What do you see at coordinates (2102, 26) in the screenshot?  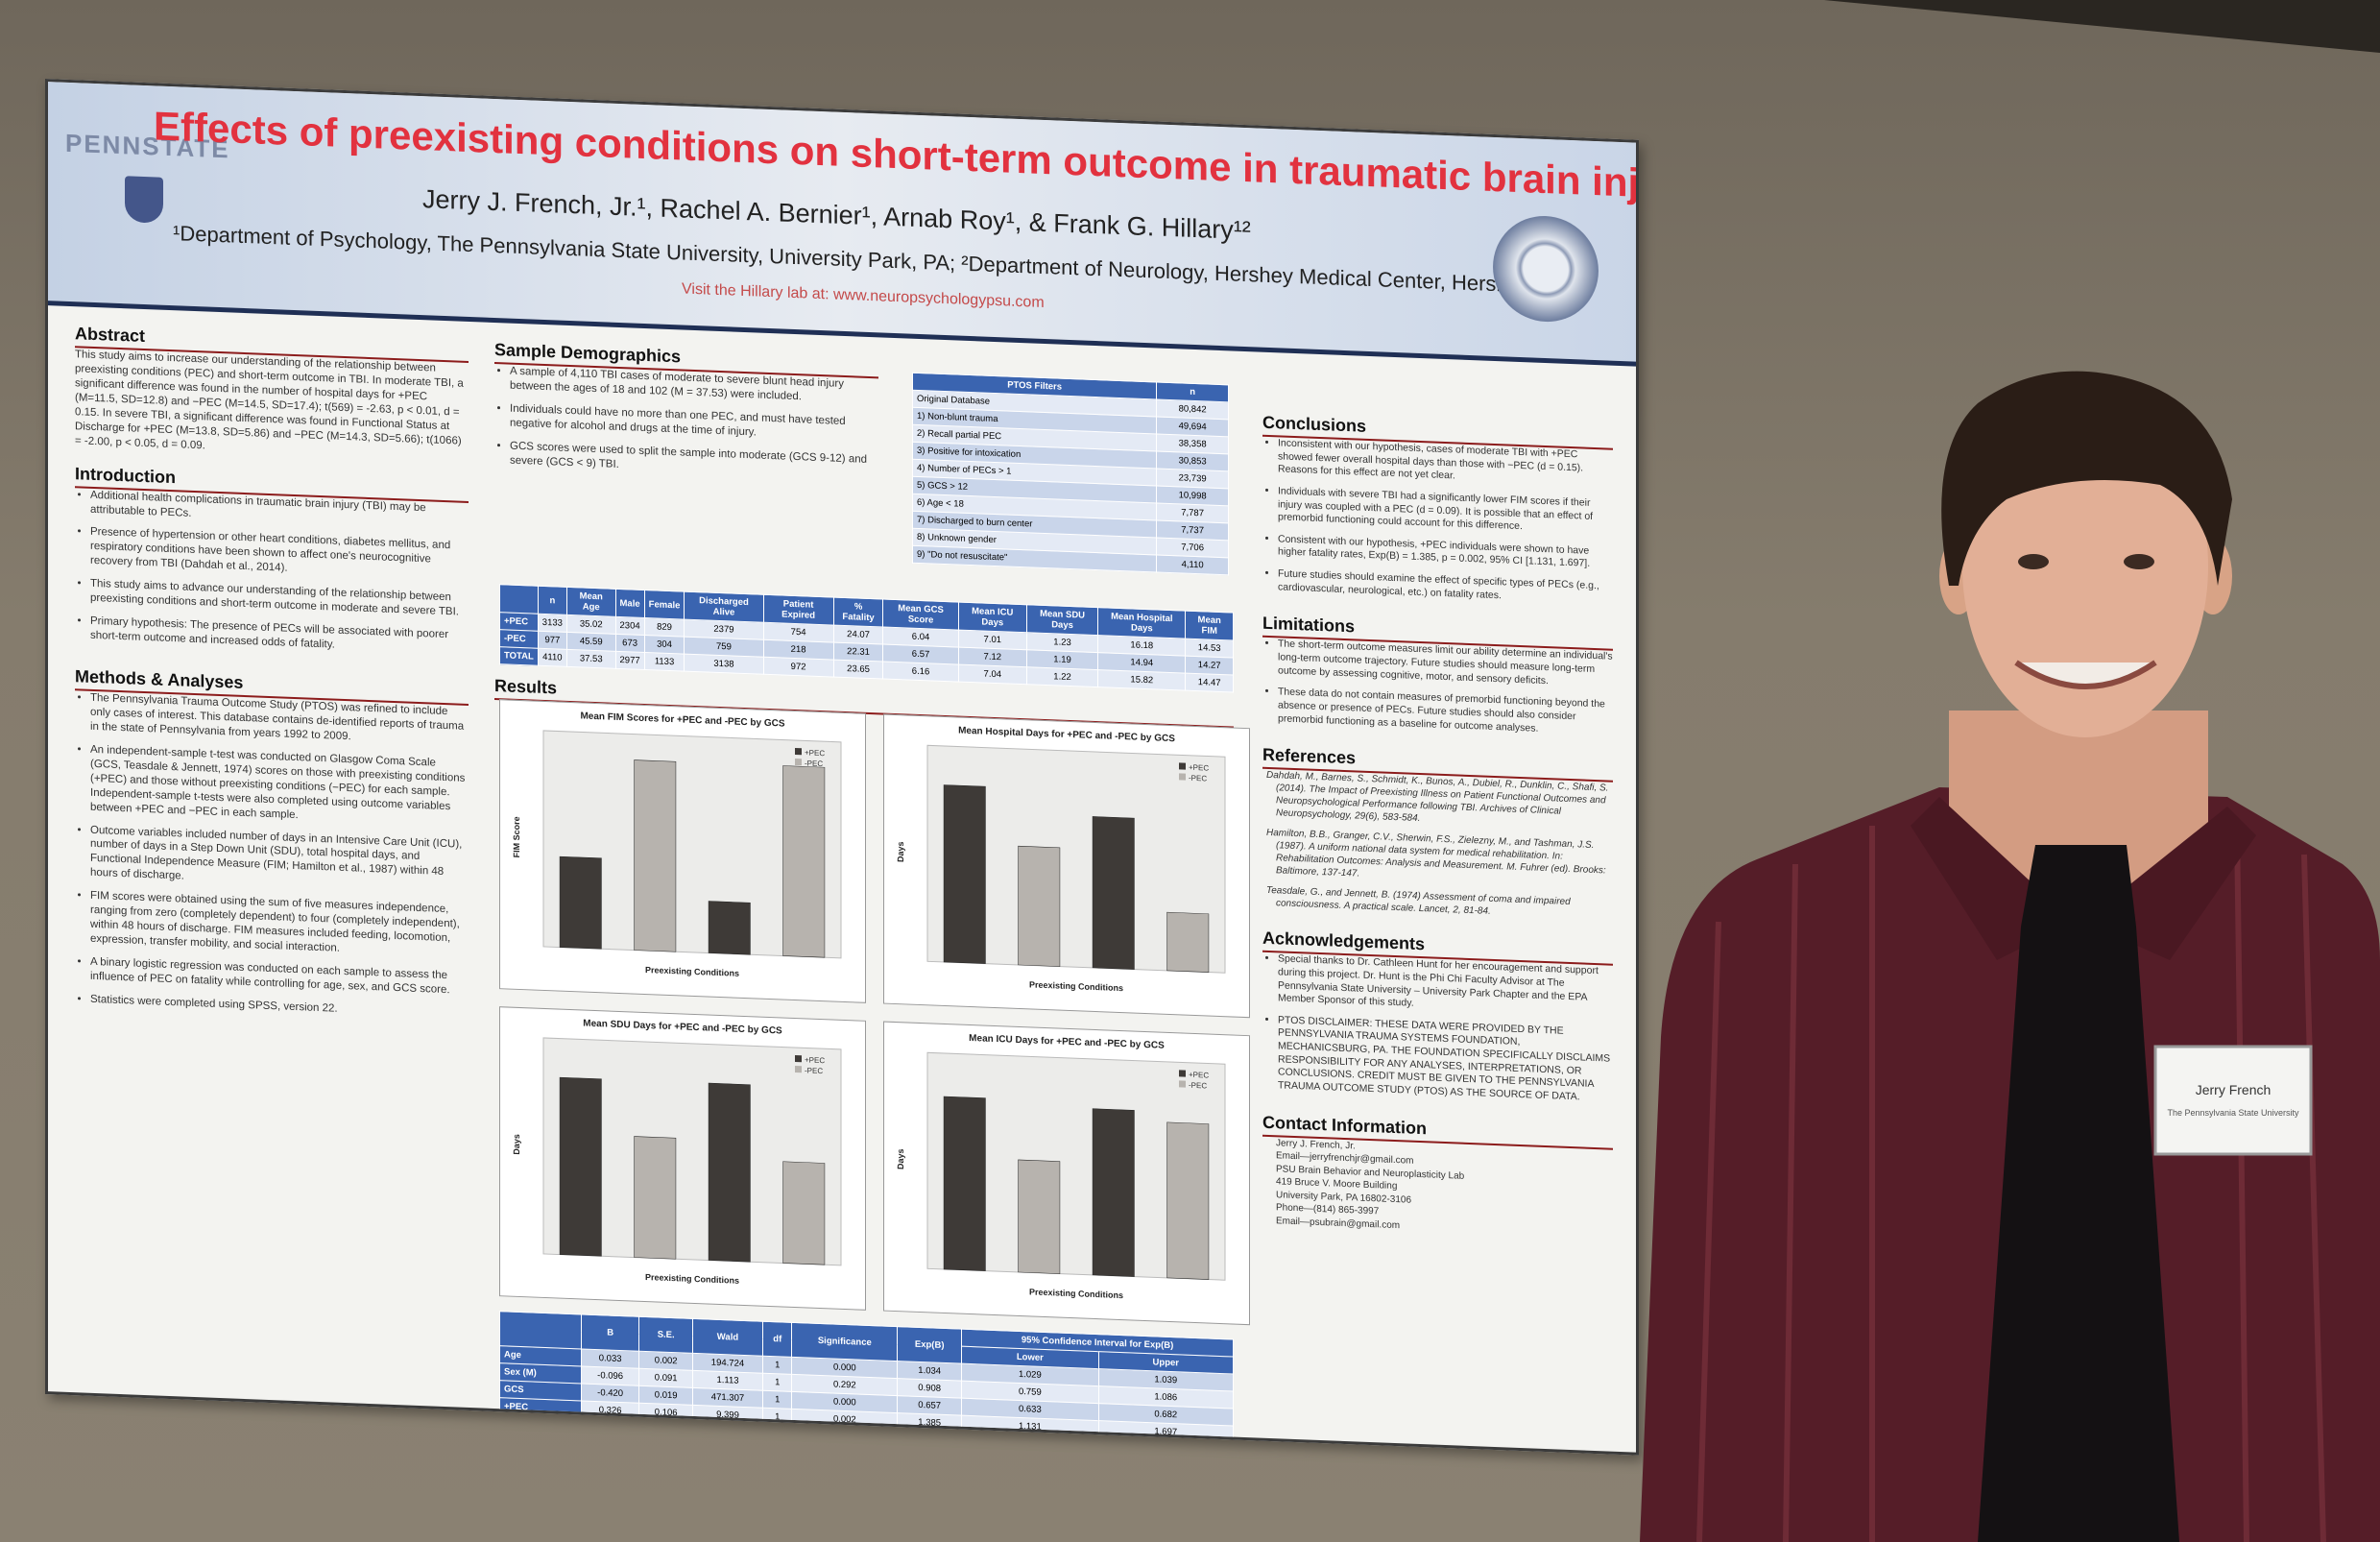 I see `ceiling-edge` at bounding box center [2102, 26].